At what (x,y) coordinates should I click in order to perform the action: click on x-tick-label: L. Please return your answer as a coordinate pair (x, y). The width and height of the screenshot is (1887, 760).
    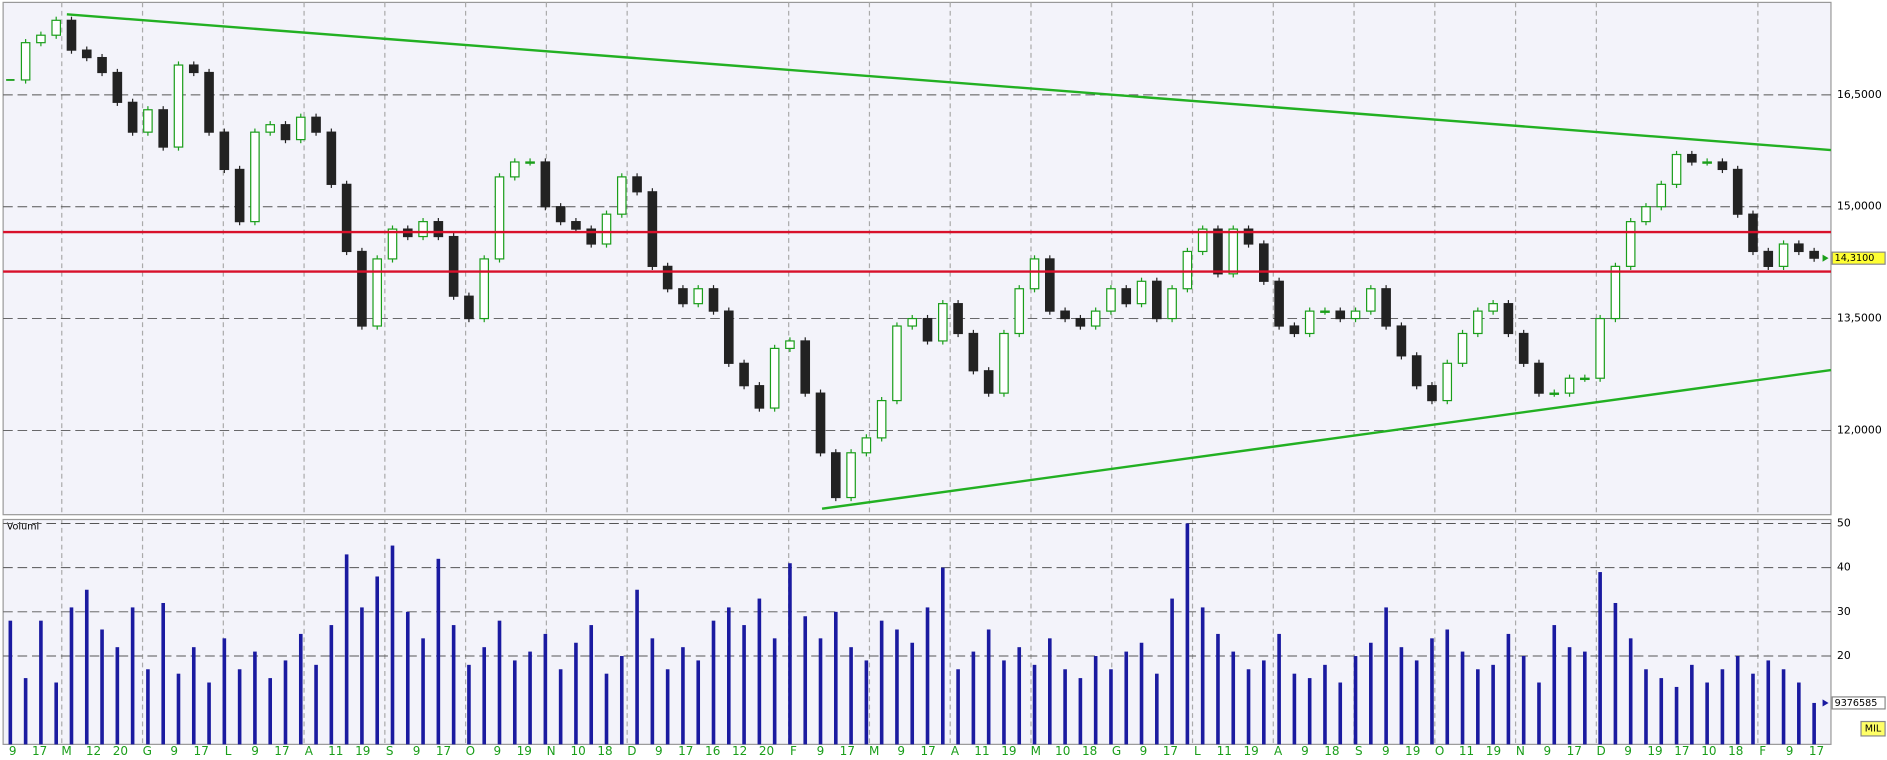
    Looking at the image, I should click on (1197, 751).